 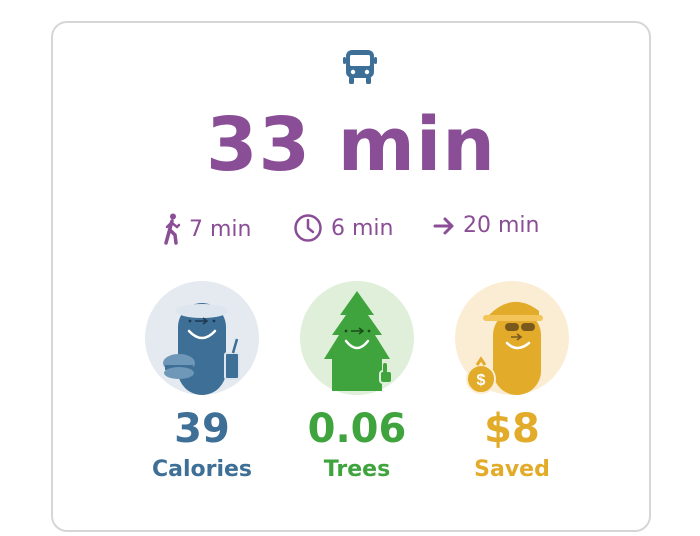 What do you see at coordinates (360, 67) in the screenshot?
I see `bus-icon` at bounding box center [360, 67].